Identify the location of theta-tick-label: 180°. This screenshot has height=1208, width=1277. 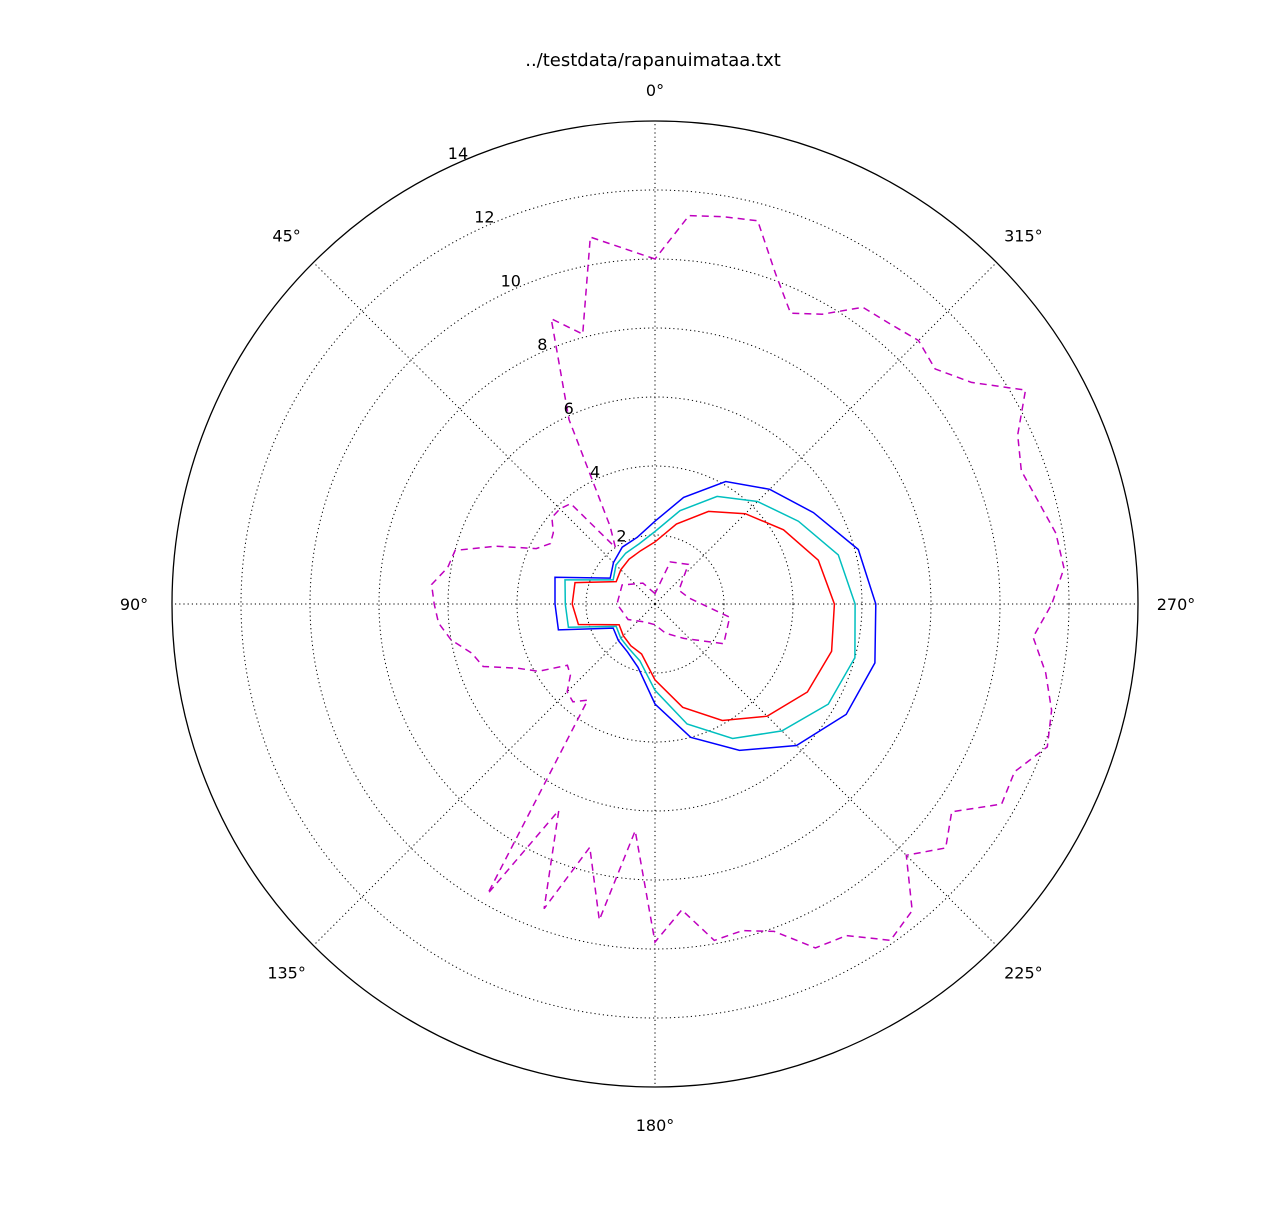
(655, 1125).